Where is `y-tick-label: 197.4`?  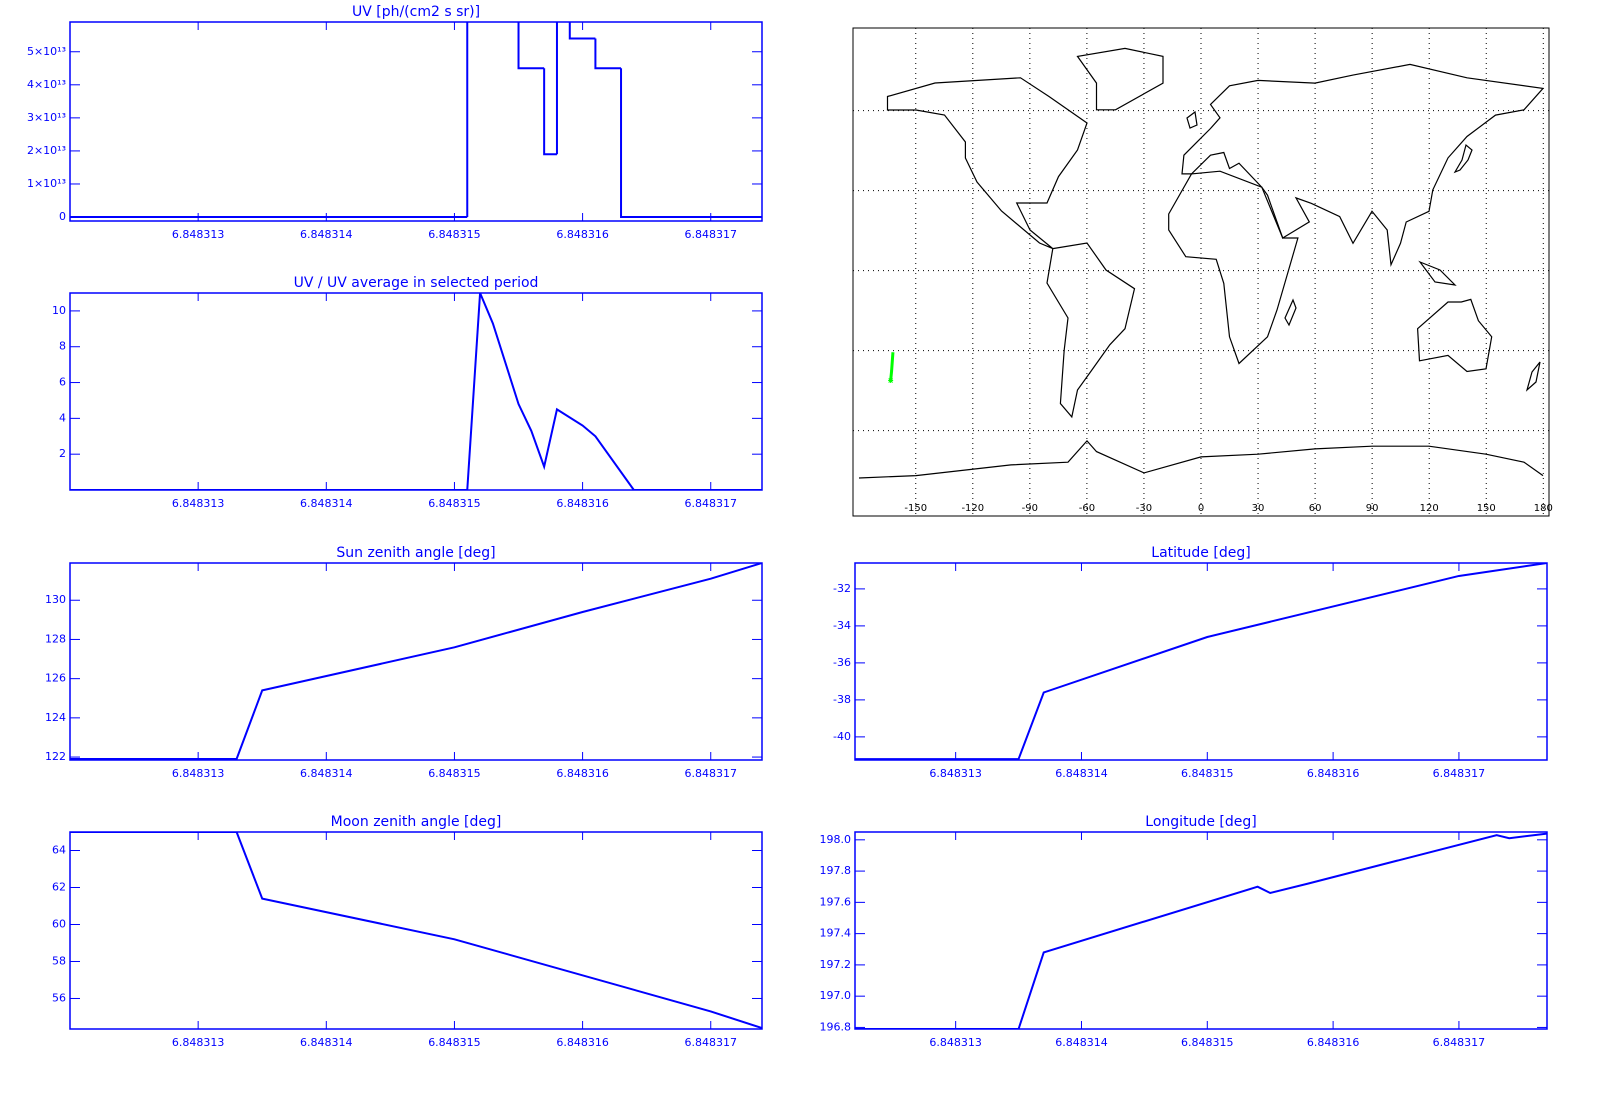
y-tick-label: 197.4 is located at coordinates (836, 933).